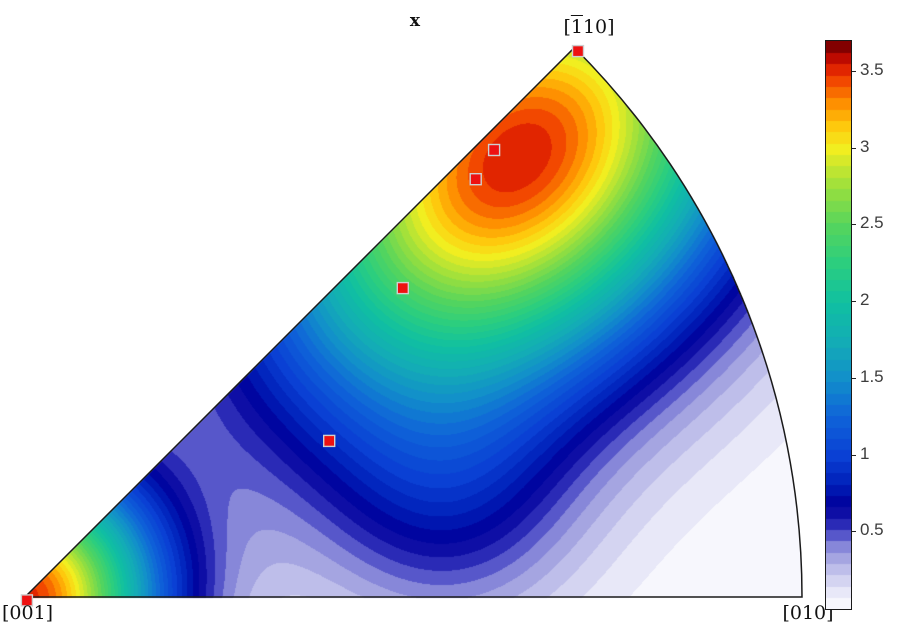 The height and width of the screenshot is (644, 912). What do you see at coordinates (872, 530) in the screenshot?
I see `colorbar-tick-label: 0.5` at bounding box center [872, 530].